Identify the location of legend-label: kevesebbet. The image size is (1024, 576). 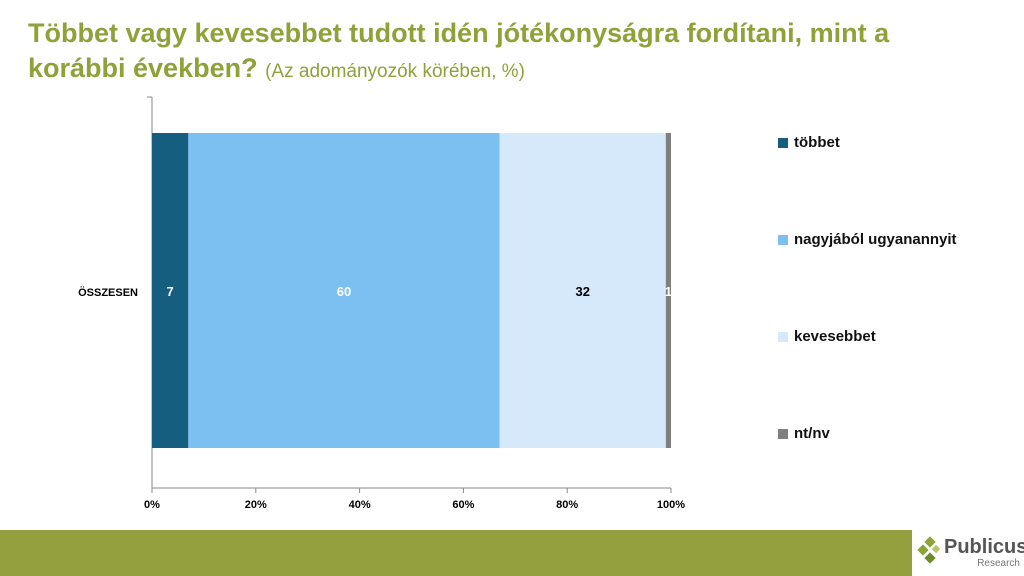
(835, 336).